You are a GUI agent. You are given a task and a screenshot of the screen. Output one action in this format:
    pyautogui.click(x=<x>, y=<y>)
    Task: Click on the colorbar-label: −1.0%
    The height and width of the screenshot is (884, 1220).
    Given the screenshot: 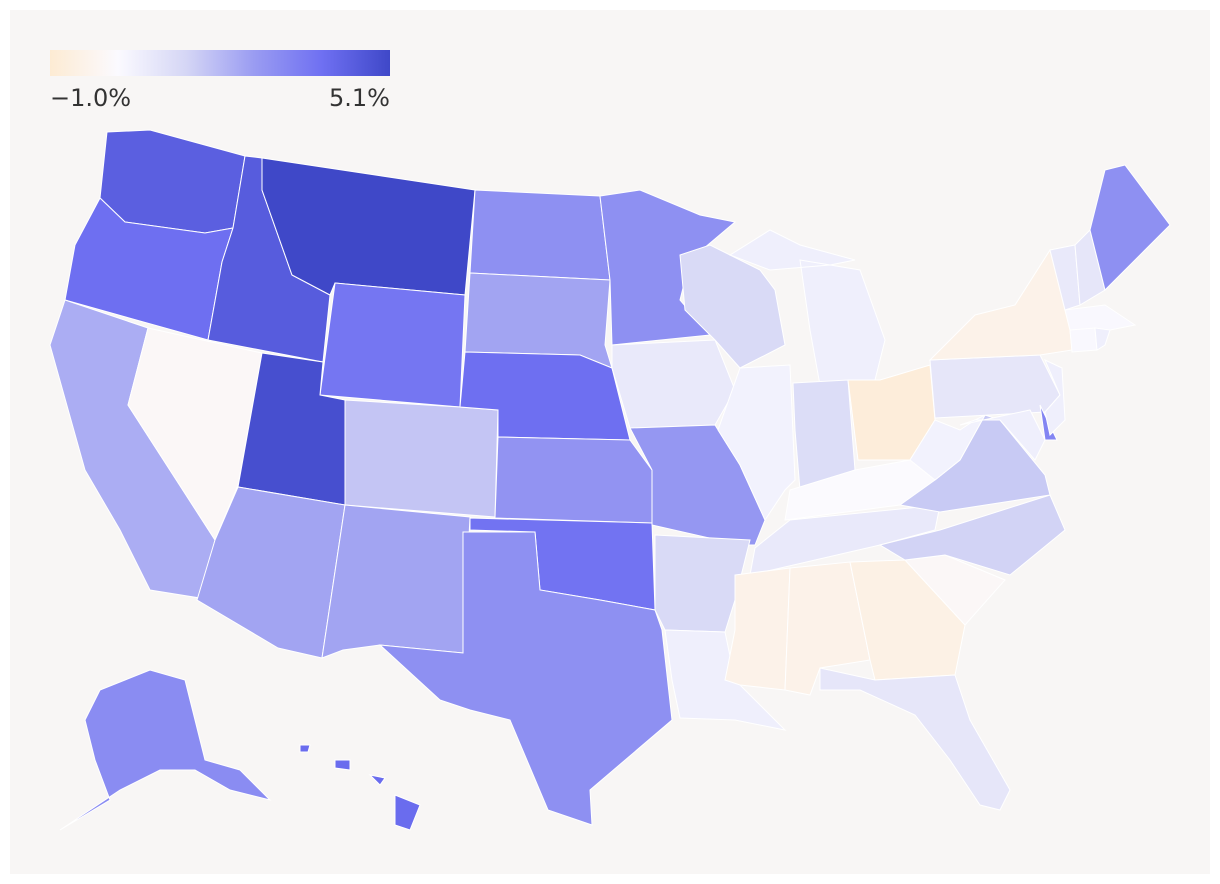 What is the action you would take?
    pyautogui.click(x=90, y=98)
    